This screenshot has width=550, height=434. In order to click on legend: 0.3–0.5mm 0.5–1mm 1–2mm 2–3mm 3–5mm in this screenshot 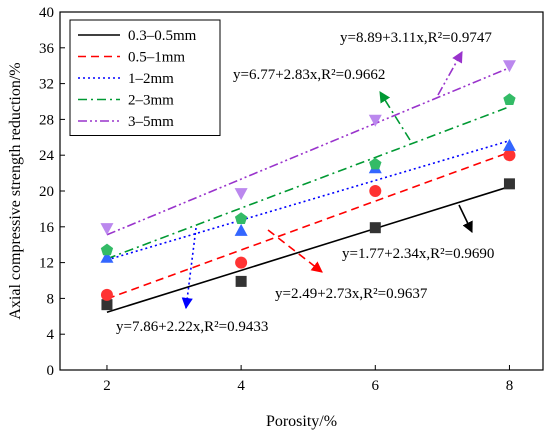, I will do `click(145, 77)`.